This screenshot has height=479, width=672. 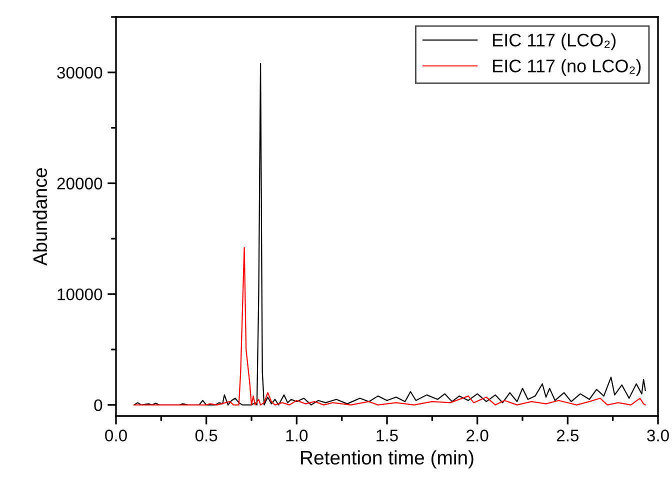 I want to click on y-axis-title: Abundance, so click(x=40, y=217).